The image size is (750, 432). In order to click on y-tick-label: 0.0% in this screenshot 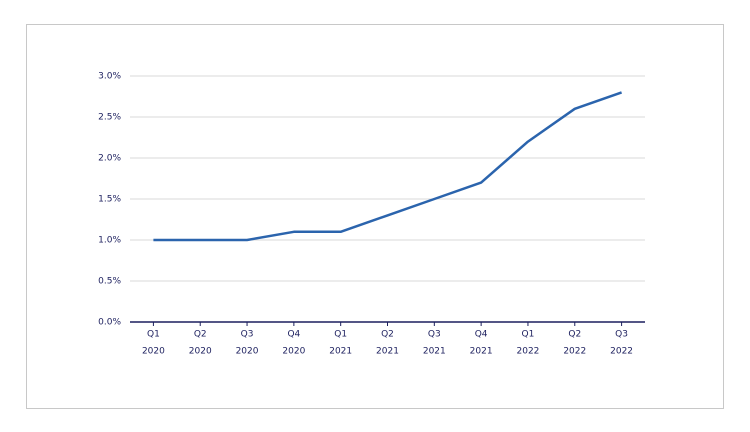, I will do `click(109, 323)`.